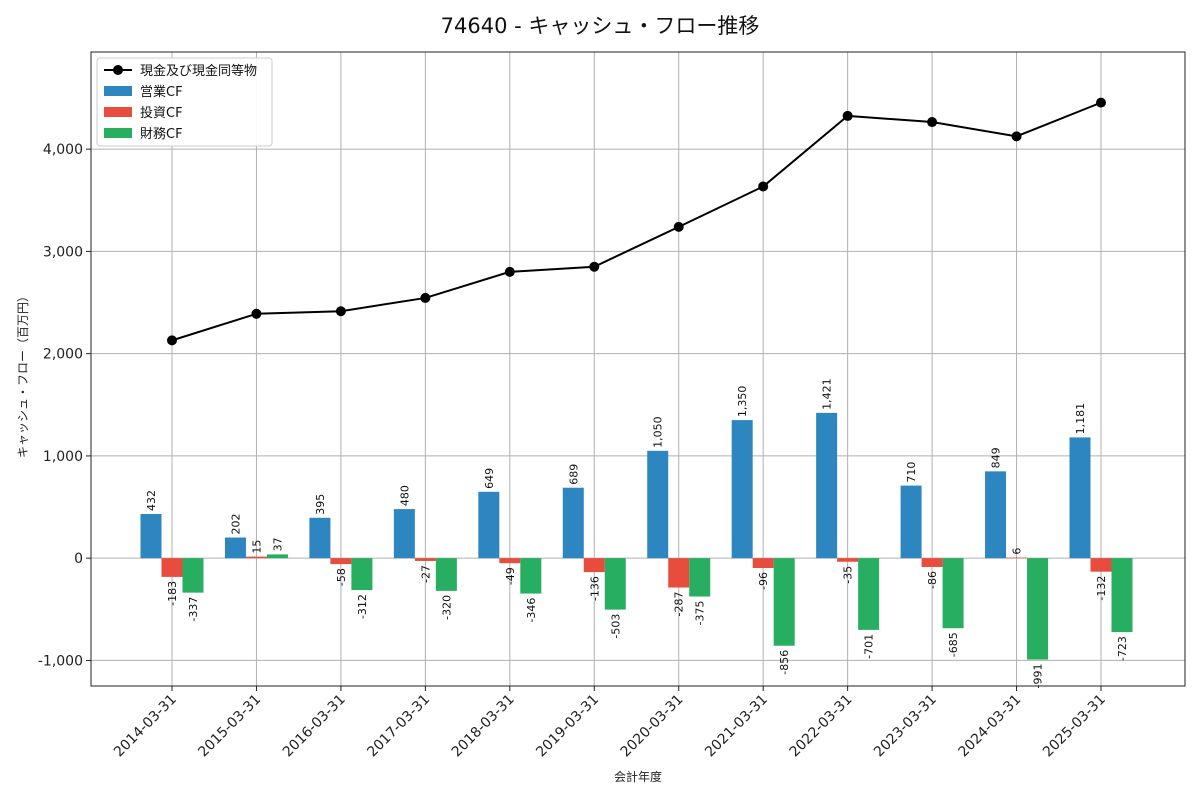  Describe the element at coordinates (118, 70) in the screenshot. I see `legend-marker` at that location.